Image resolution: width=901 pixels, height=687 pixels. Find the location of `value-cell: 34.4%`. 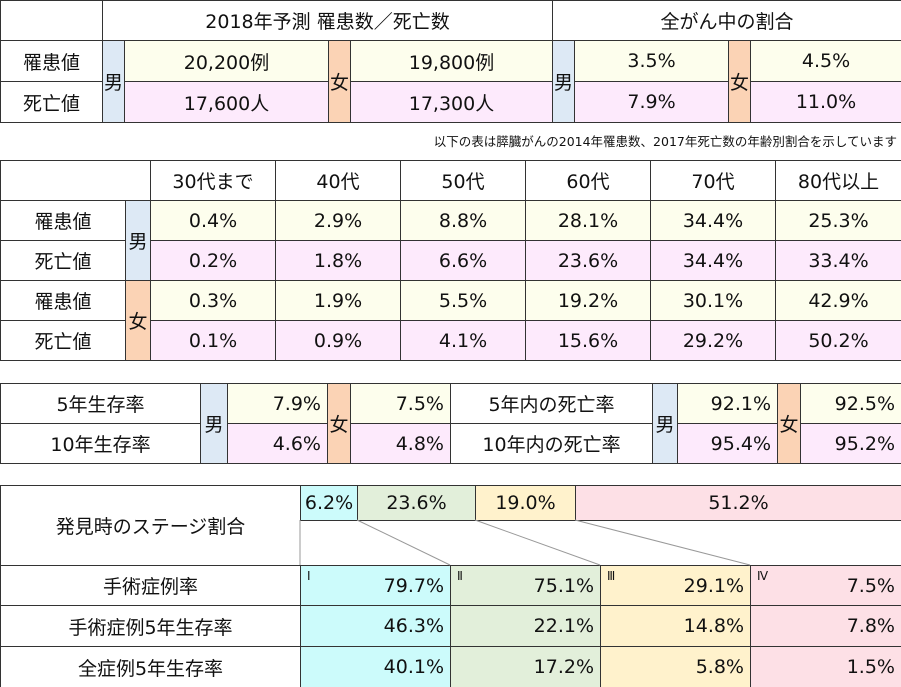

value-cell: 34.4% is located at coordinates (713, 260).